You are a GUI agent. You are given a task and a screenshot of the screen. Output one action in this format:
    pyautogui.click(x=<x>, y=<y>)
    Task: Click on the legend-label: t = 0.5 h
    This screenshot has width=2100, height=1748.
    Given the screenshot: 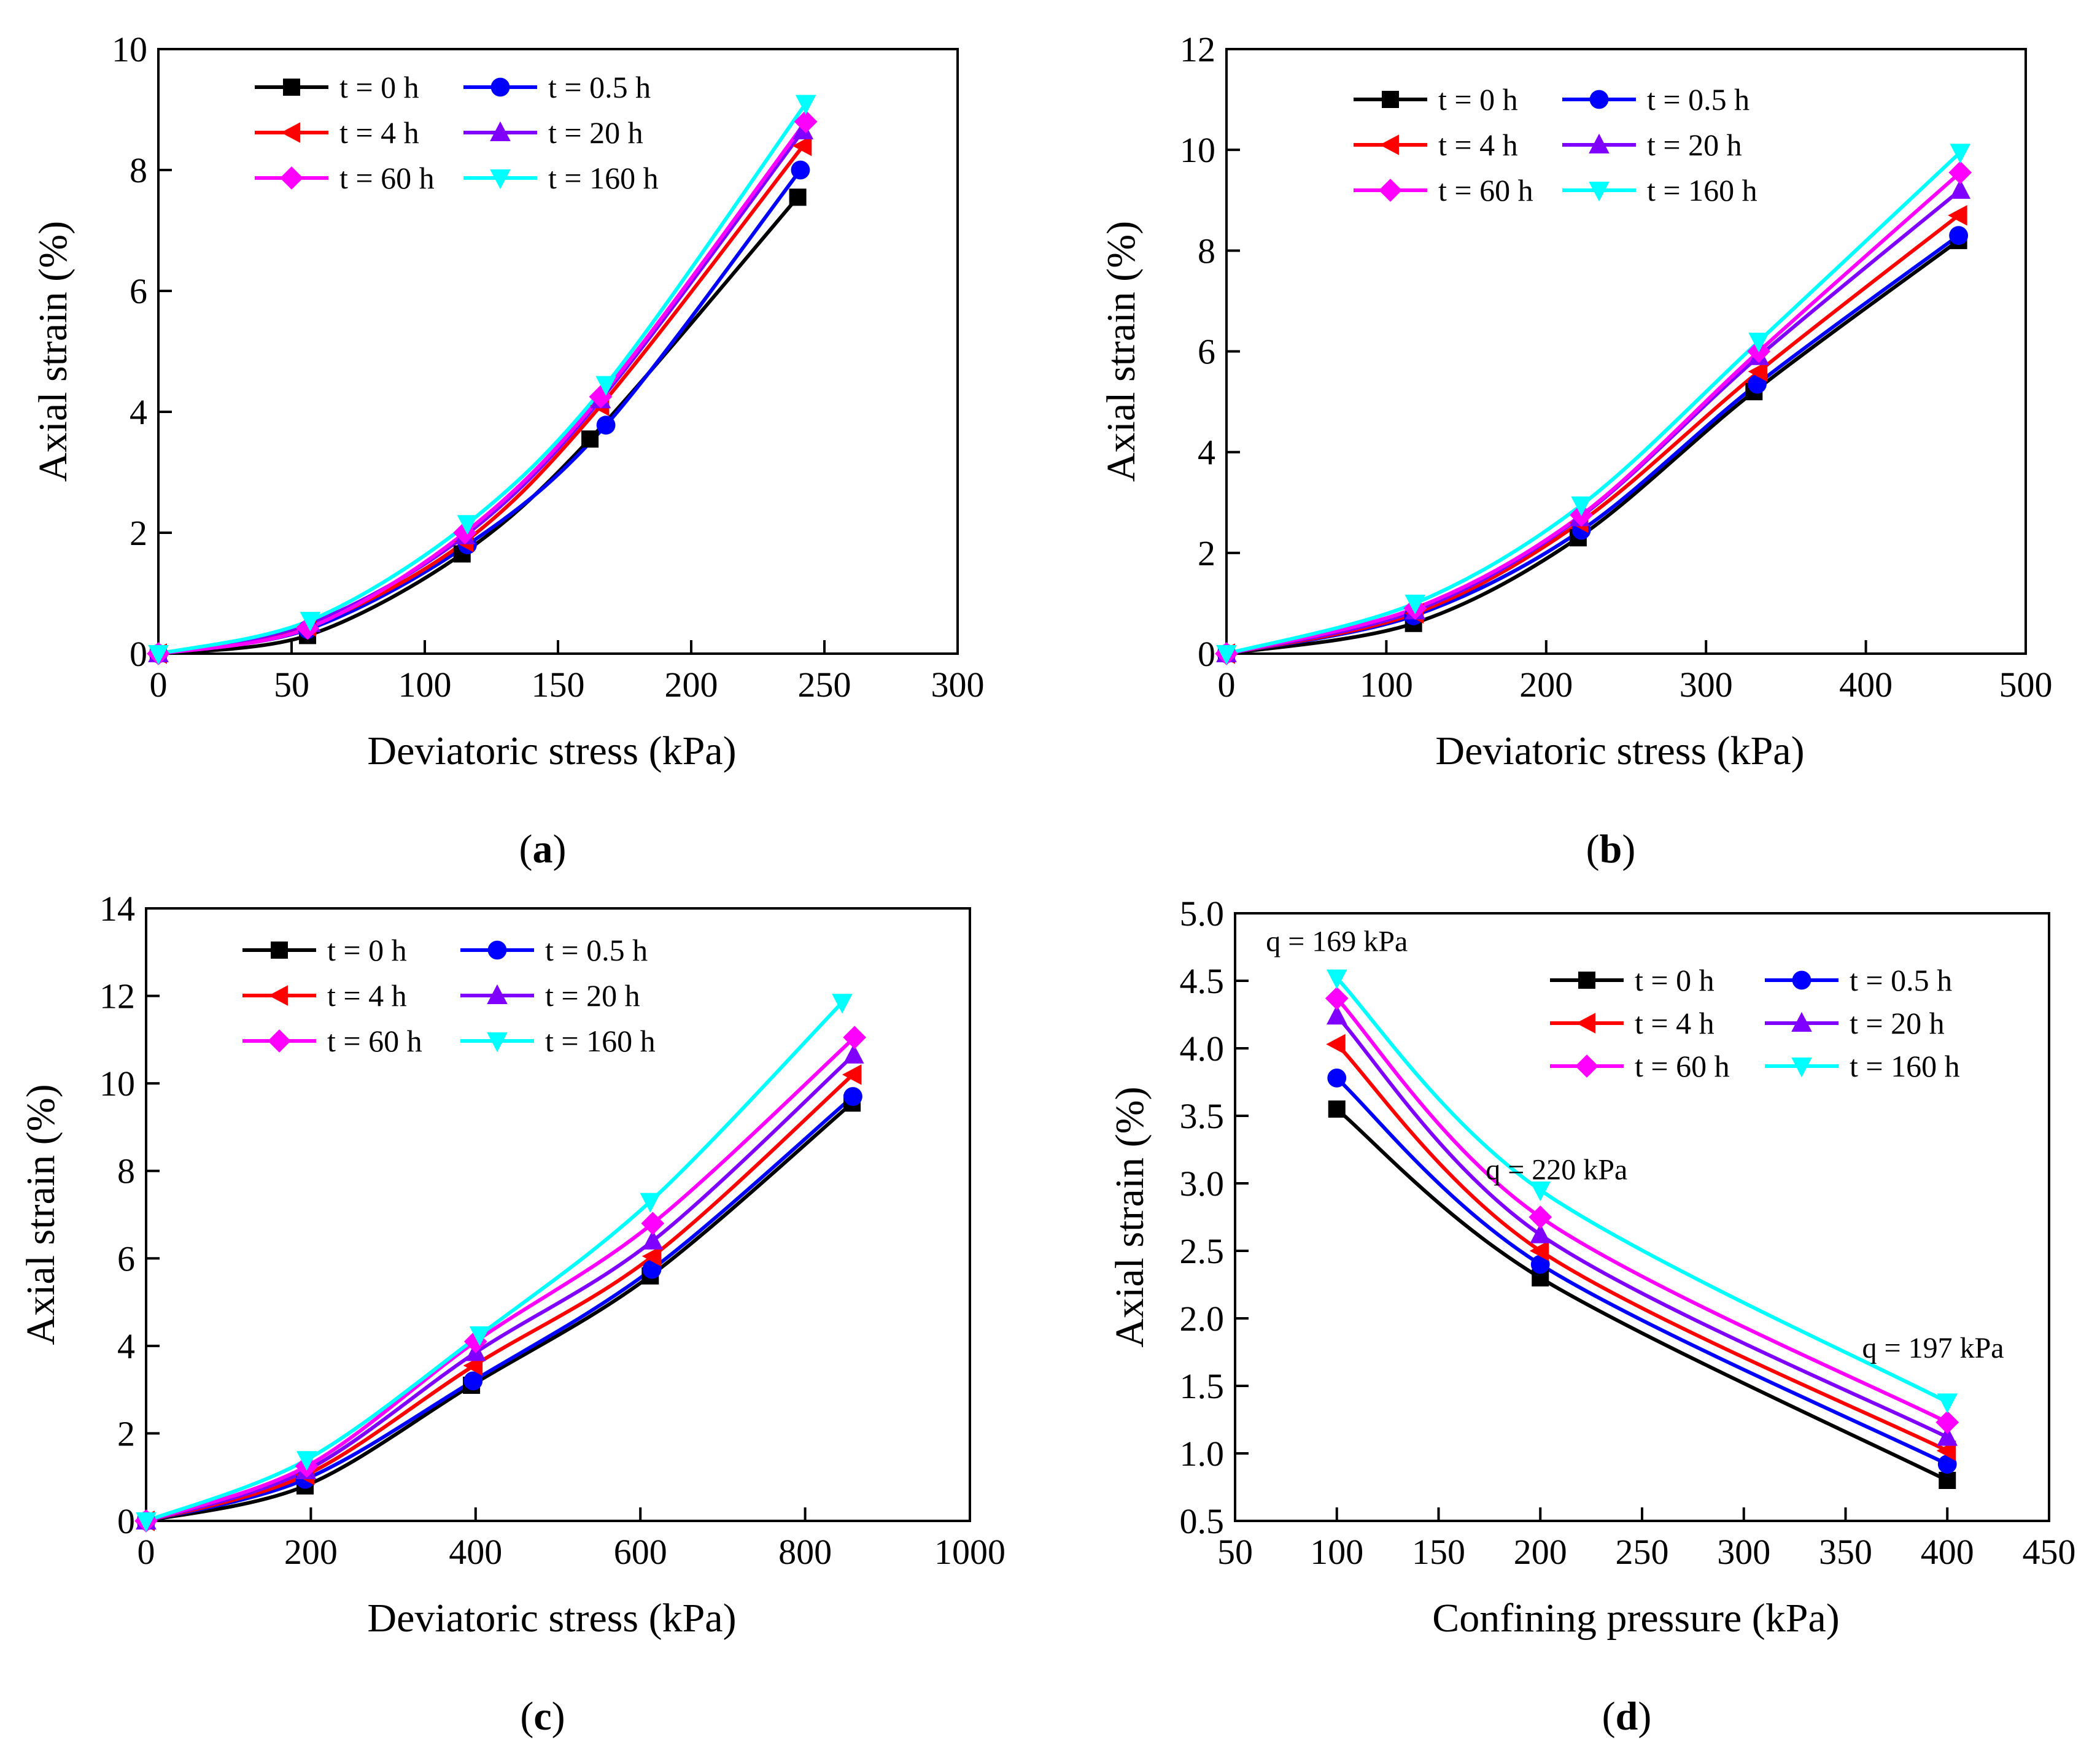 What is the action you would take?
    pyautogui.click(x=596, y=950)
    